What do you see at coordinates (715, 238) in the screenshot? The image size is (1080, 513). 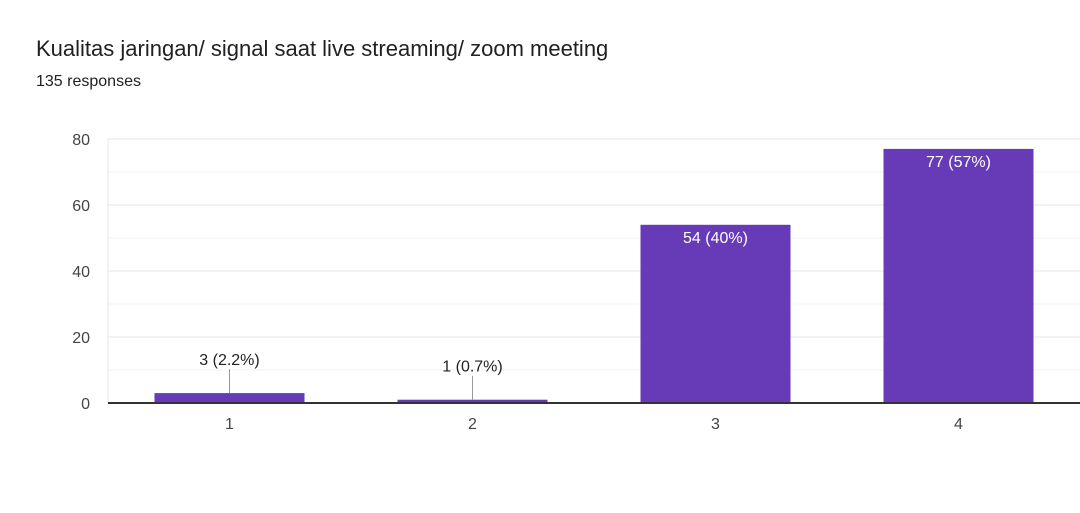 I see `data-label: 54 (40%)` at bounding box center [715, 238].